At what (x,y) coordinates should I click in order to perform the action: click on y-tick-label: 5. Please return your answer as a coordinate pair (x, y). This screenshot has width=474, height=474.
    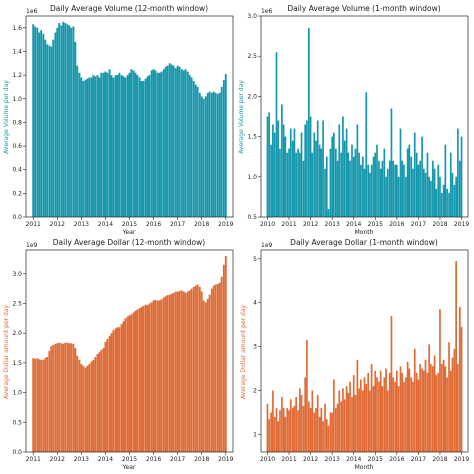
    Looking at the image, I should click on (255, 259).